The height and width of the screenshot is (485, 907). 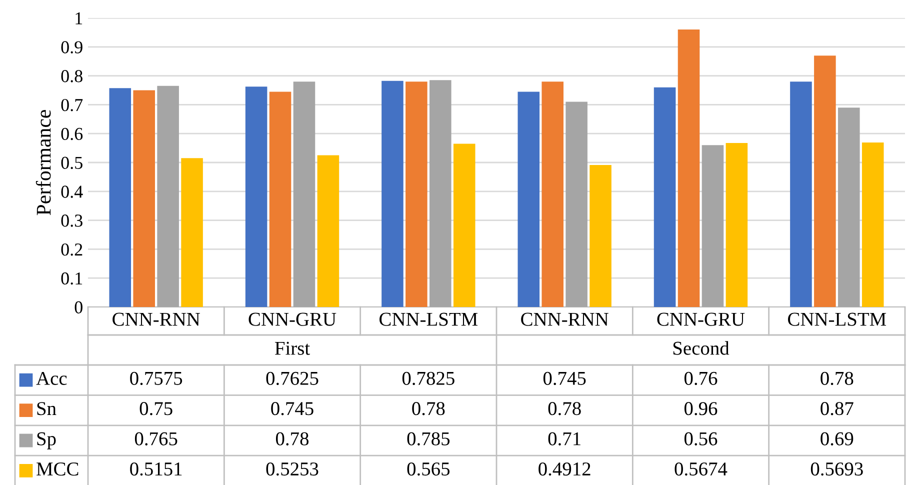 What do you see at coordinates (78, 307) in the screenshot?
I see `y-tick-label: 0` at bounding box center [78, 307].